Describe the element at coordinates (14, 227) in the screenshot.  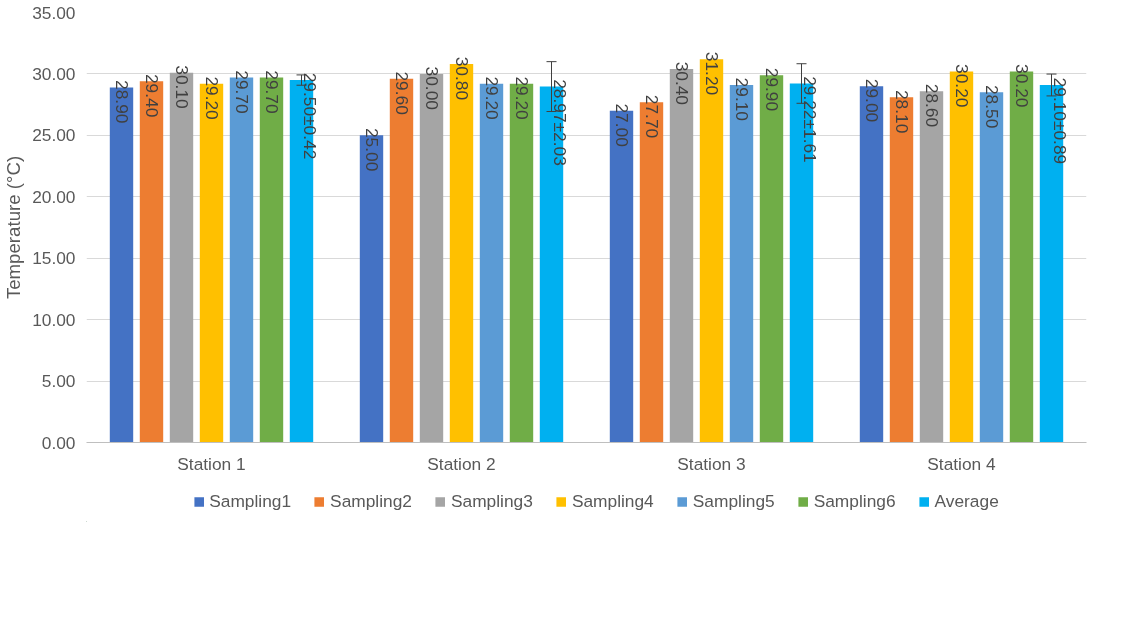
I see `y-axis-title: Temperature (°C)` at that location.